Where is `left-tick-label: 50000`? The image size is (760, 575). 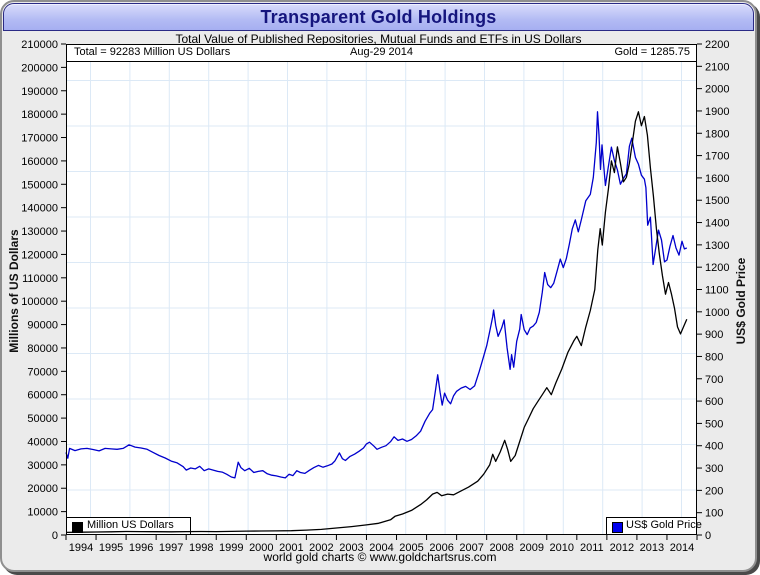 left-tick-label: 50000 is located at coordinates (42, 419).